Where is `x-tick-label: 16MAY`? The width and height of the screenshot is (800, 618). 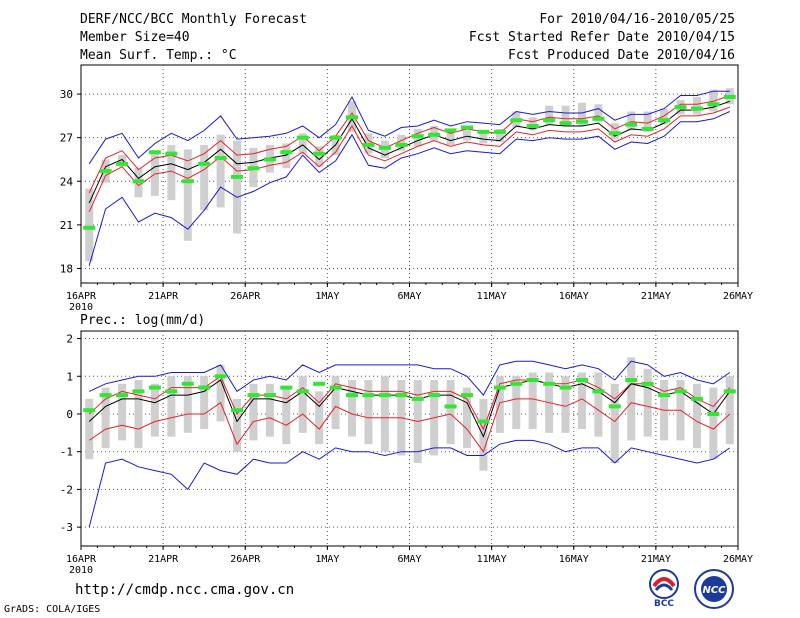 x-tick-label: 16MAY is located at coordinates (574, 296).